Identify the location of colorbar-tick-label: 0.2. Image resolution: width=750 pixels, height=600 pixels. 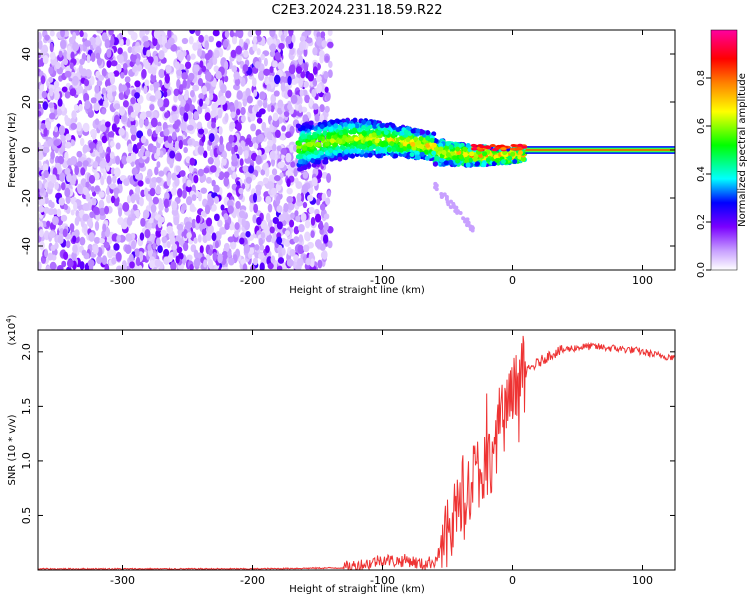
(701, 222).